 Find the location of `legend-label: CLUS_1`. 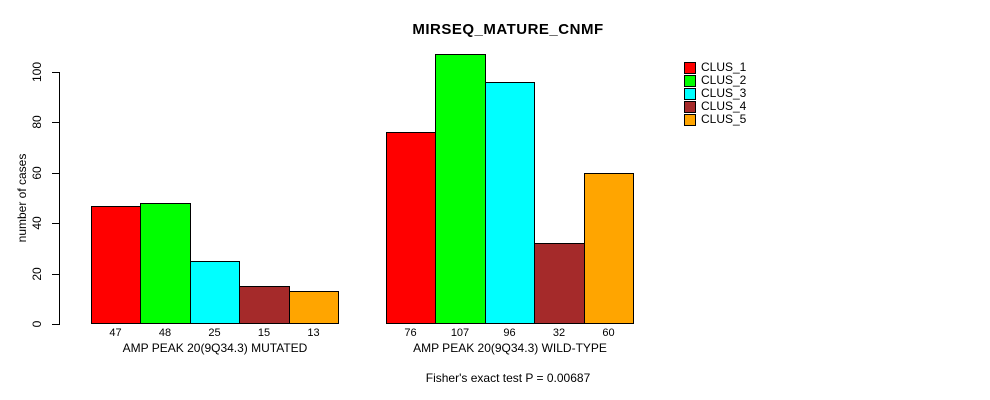

legend-label: CLUS_1 is located at coordinates (724, 67).